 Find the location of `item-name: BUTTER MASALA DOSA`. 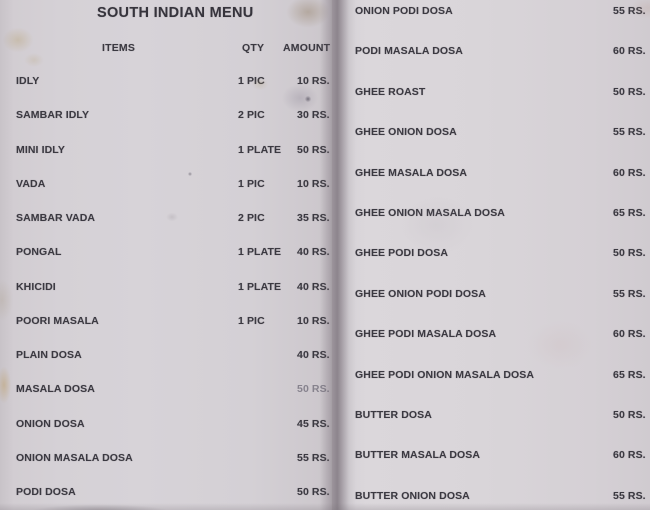

item-name: BUTTER MASALA DOSA is located at coordinates (418, 455).